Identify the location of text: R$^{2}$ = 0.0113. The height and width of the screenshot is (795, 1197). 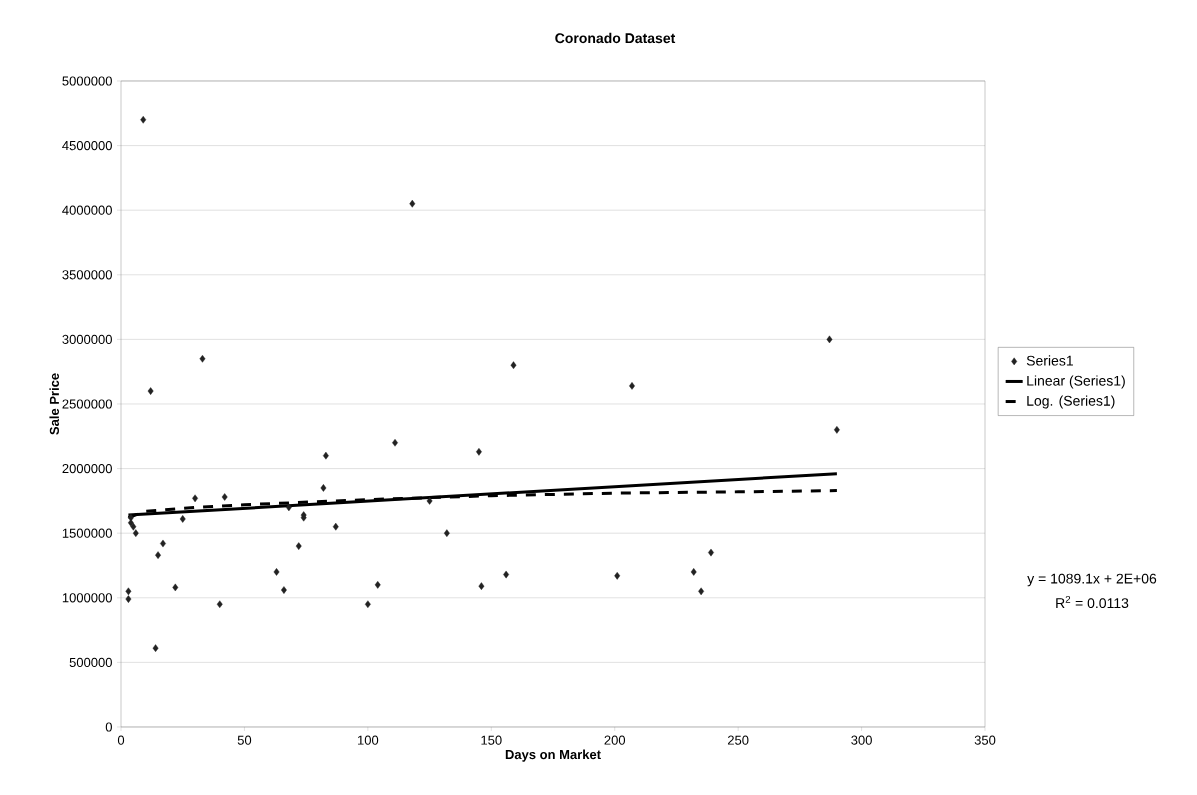
(1092, 602).